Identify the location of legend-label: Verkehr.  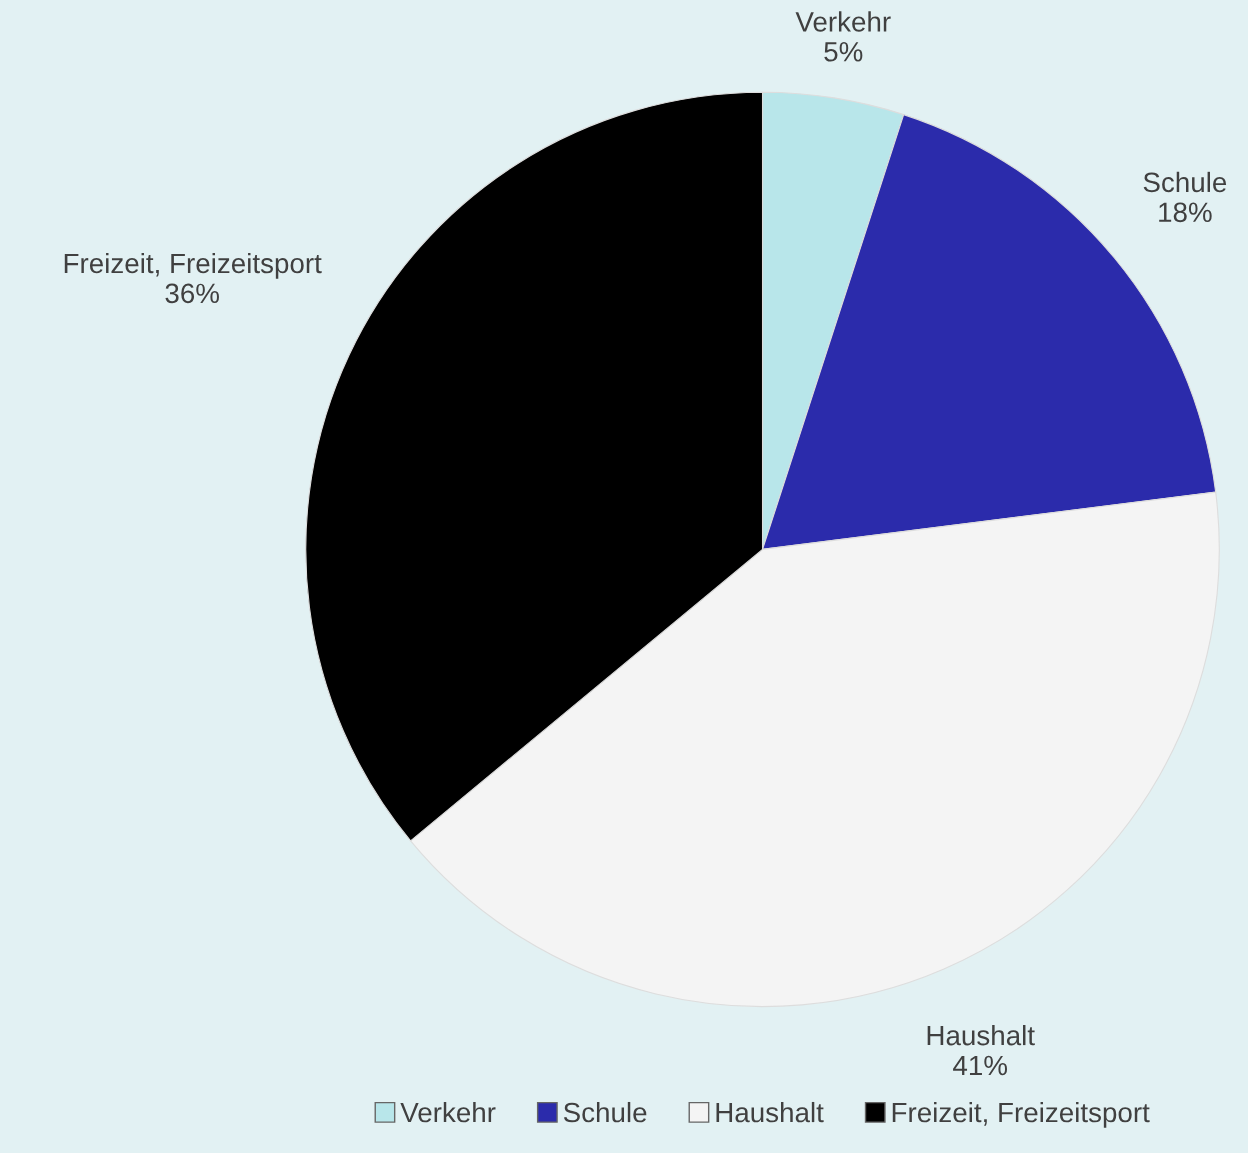
(448, 1112).